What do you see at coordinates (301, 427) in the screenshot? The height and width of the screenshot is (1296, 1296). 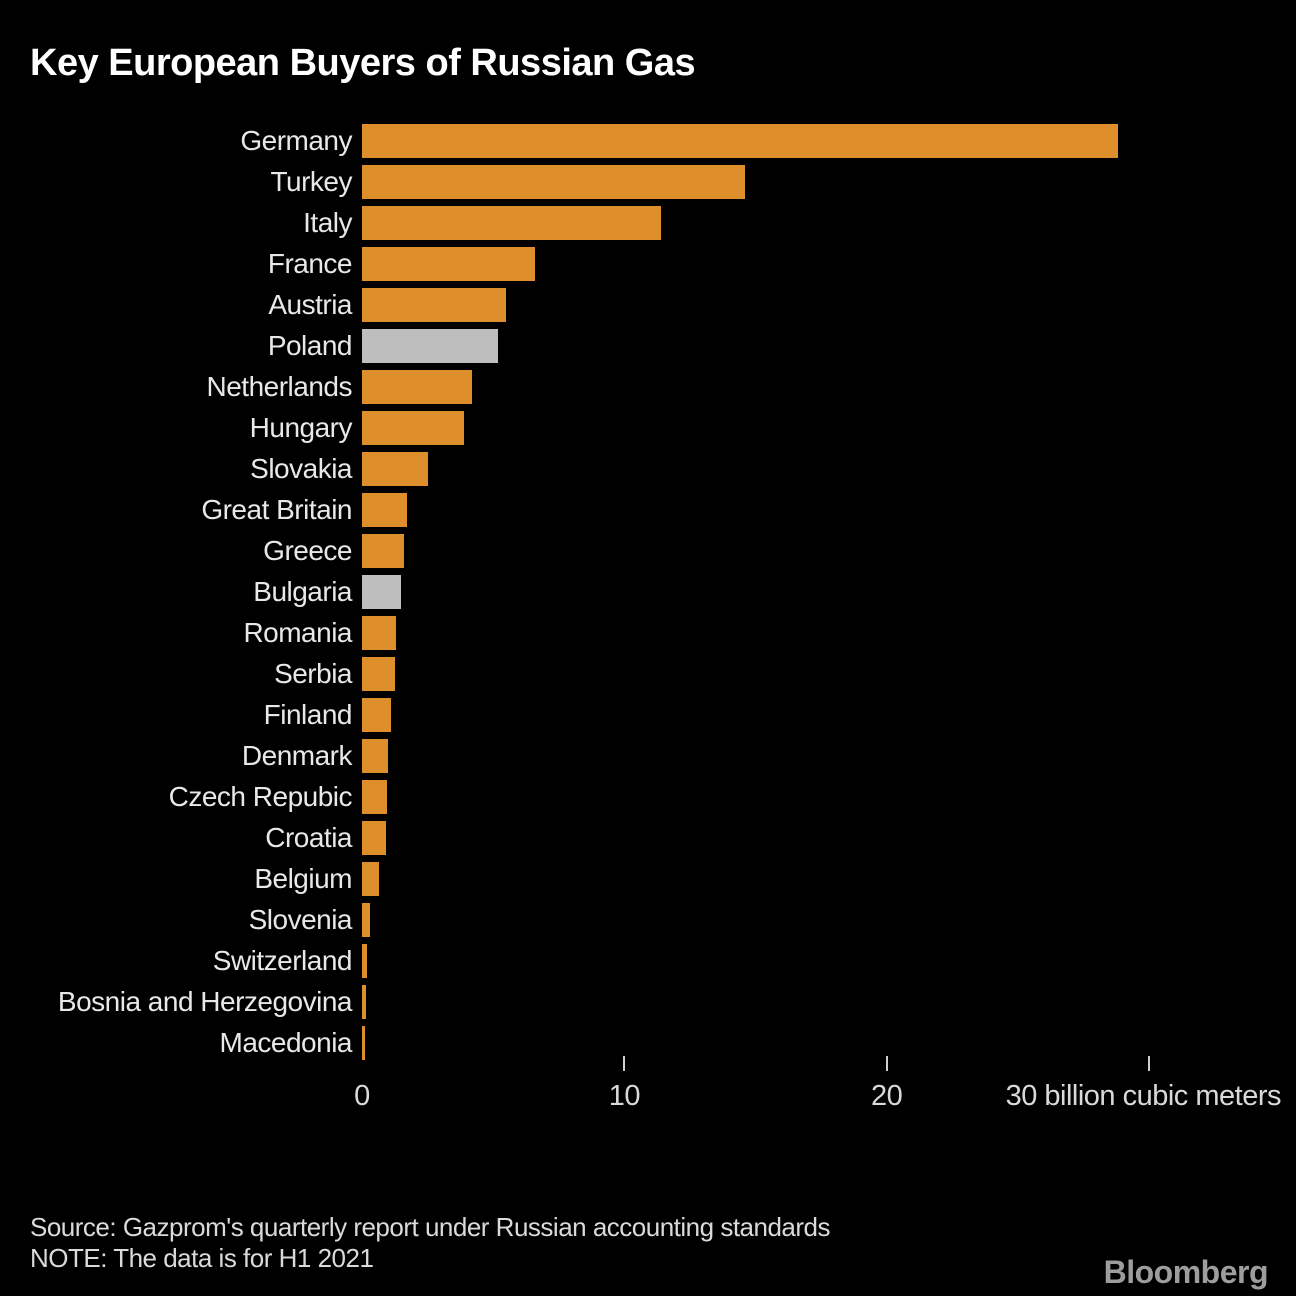 I see `bar-label: Hungary` at bounding box center [301, 427].